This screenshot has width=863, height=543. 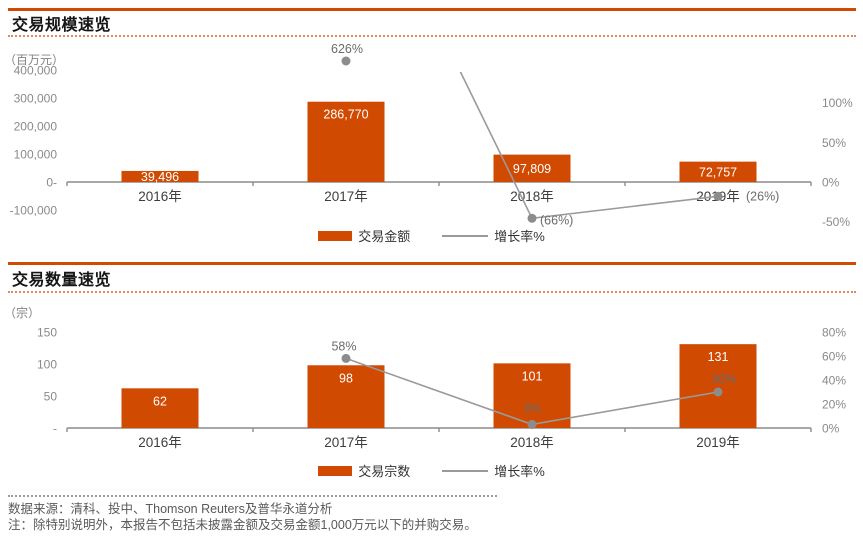 What do you see at coordinates (51, 397) in the screenshot?
I see `left-axis-tick-label: 50` at bounding box center [51, 397].